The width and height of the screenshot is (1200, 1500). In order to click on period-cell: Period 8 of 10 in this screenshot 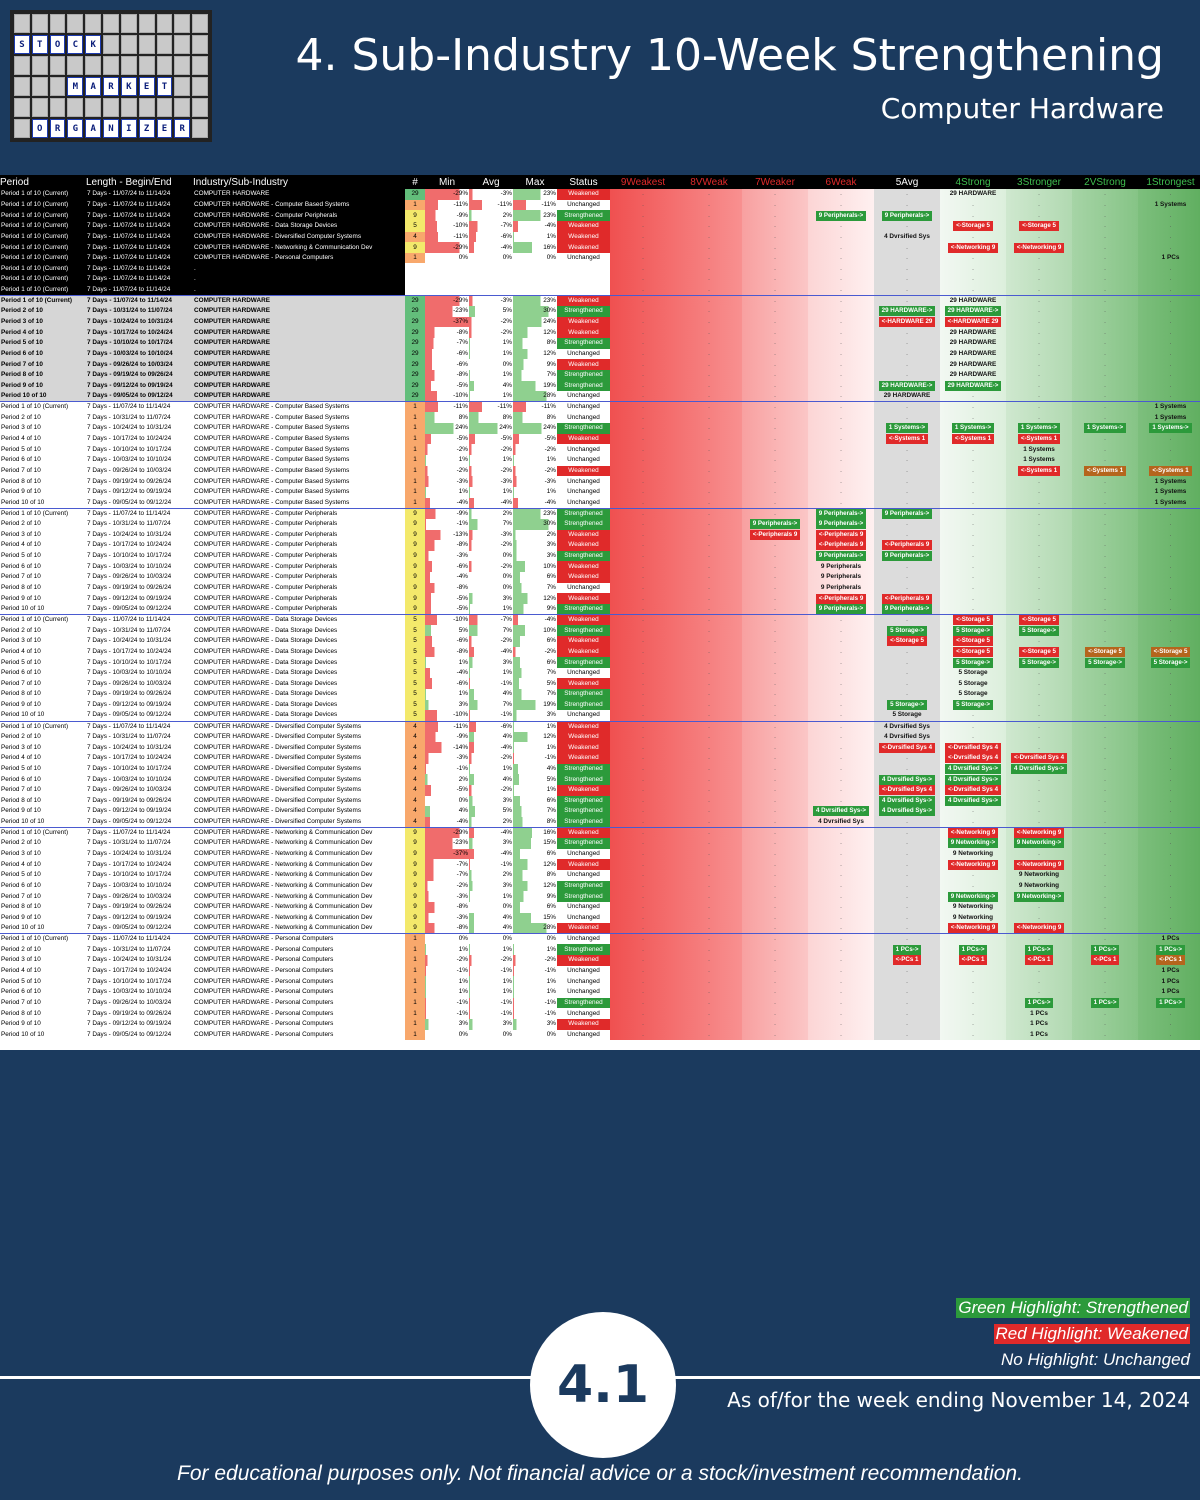, I will do `click(43, 375)`.